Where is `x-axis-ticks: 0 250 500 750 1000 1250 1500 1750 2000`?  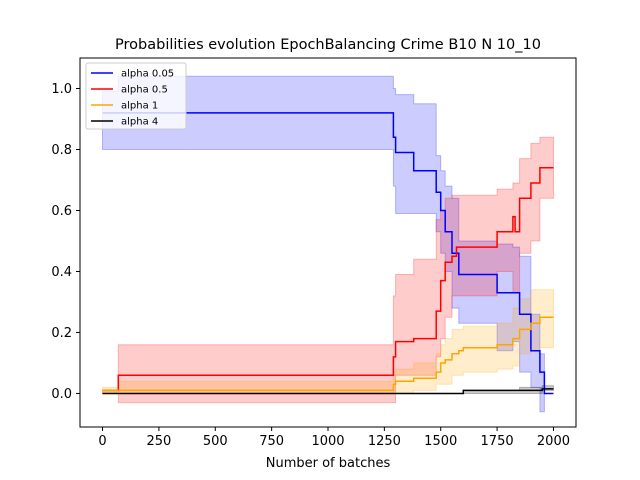
x-axis-ticks: 0 250 500 750 1000 1250 1500 1750 2000 is located at coordinates (334, 438).